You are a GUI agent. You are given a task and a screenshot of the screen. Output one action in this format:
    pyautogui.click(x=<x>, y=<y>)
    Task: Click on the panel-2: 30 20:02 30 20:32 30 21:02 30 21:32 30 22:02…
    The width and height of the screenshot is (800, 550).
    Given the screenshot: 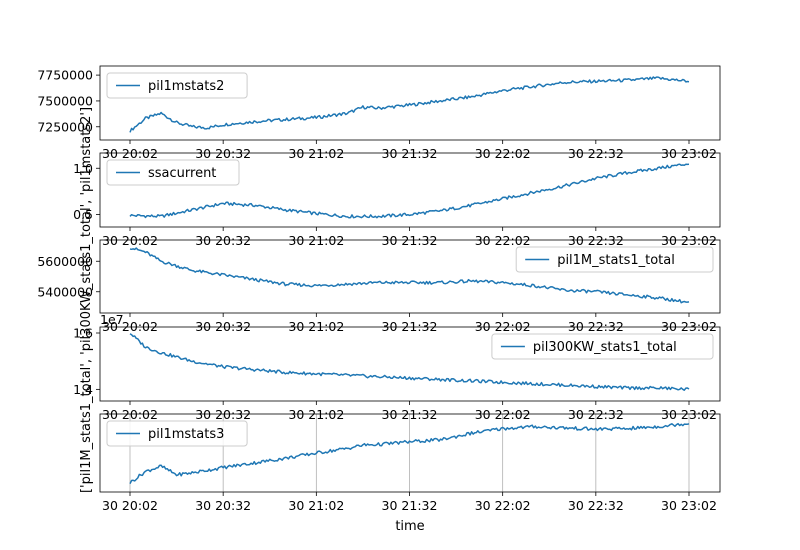 What is the action you would take?
    pyautogui.click(x=397, y=200)
    